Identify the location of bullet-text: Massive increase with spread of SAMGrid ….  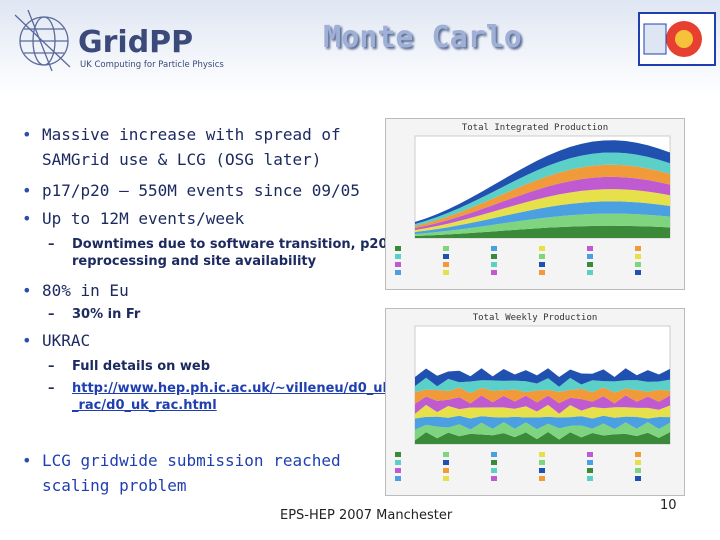
(191, 147).